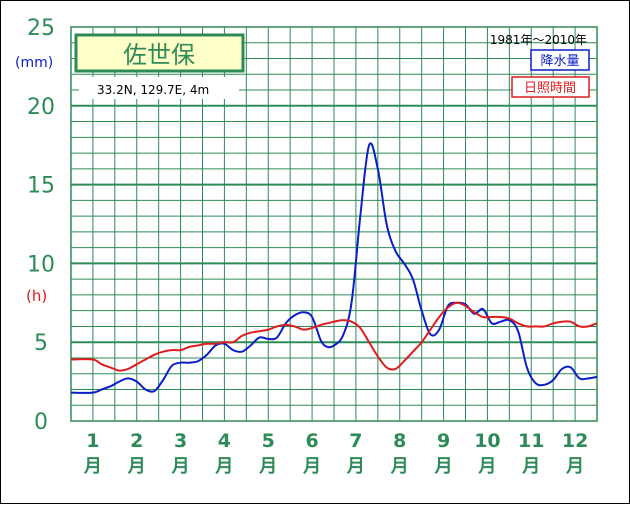 This screenshot has width=630, height=505. Describe the element at coordinates (224, 441) in the screenshot. I see `x-tick-label: 4` at that location.